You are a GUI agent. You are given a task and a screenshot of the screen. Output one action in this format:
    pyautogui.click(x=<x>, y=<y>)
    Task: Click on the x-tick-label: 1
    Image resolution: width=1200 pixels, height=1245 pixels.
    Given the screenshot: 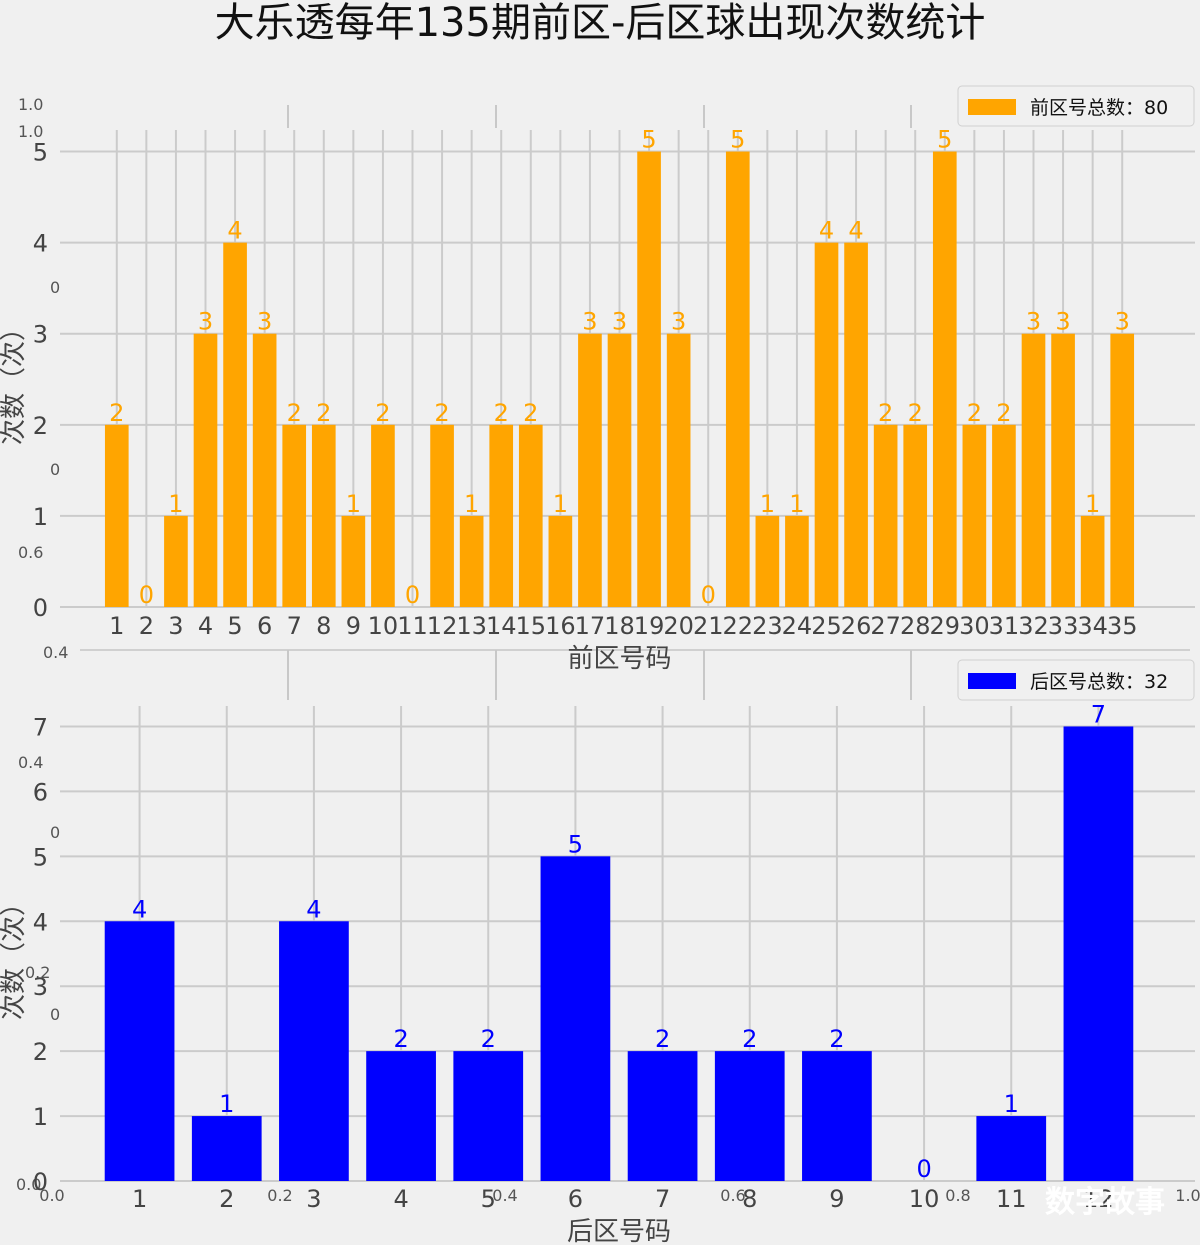 What is the action you would take?
    pyautogui.click(x=116, y=626)
    